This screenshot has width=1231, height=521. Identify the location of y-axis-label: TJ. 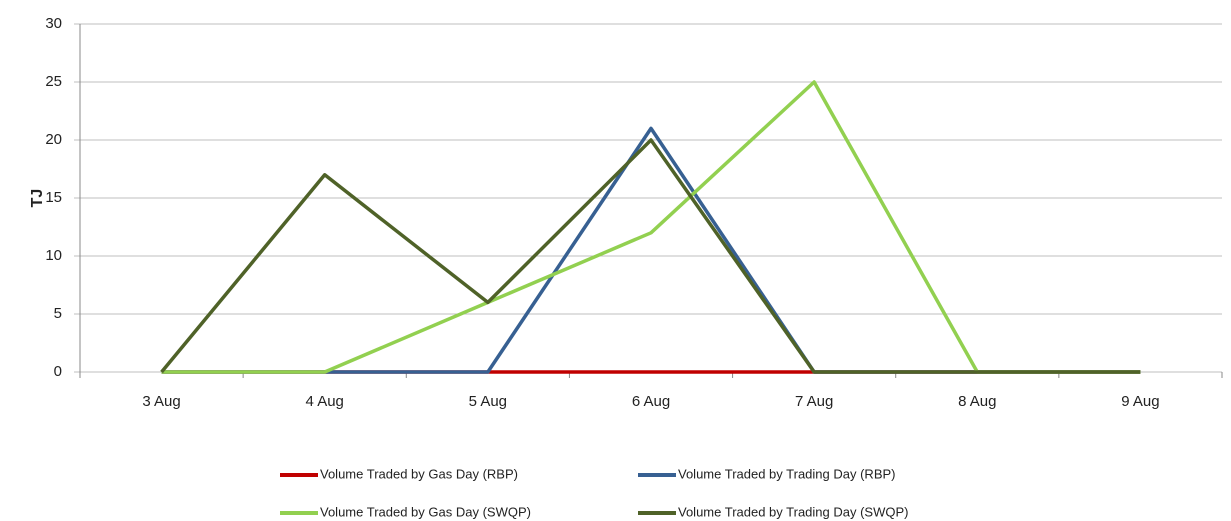
(37, 198).